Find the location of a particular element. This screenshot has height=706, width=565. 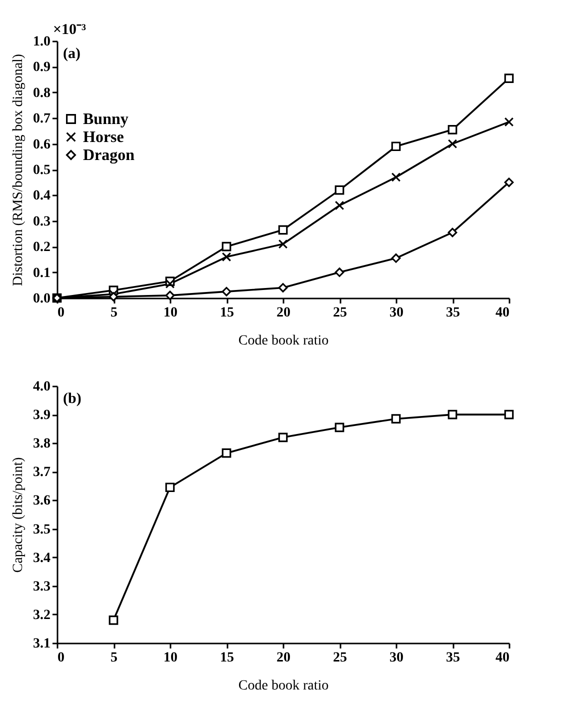

y-tick-label: 4.0 is located at coordinates (41, 387).